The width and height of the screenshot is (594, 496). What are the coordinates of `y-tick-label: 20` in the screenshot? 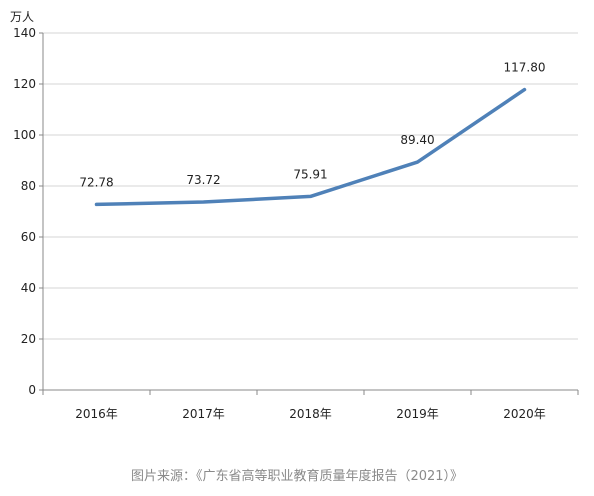 It's located at (28, 339).